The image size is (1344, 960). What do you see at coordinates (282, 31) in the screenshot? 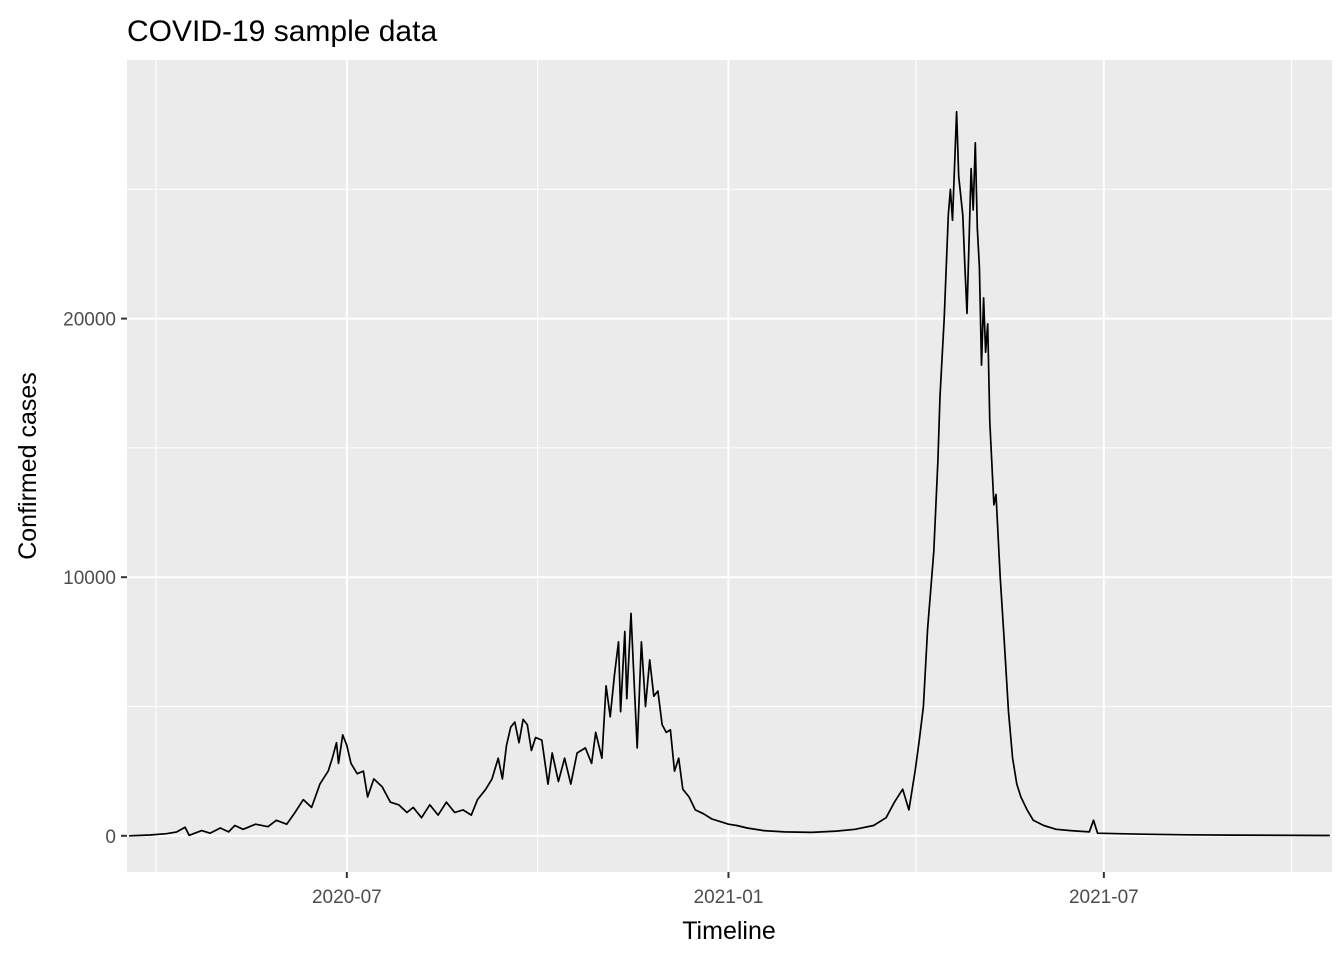
I see `chart-title: COVID-19 sample data` at bounding box center [282, 31].